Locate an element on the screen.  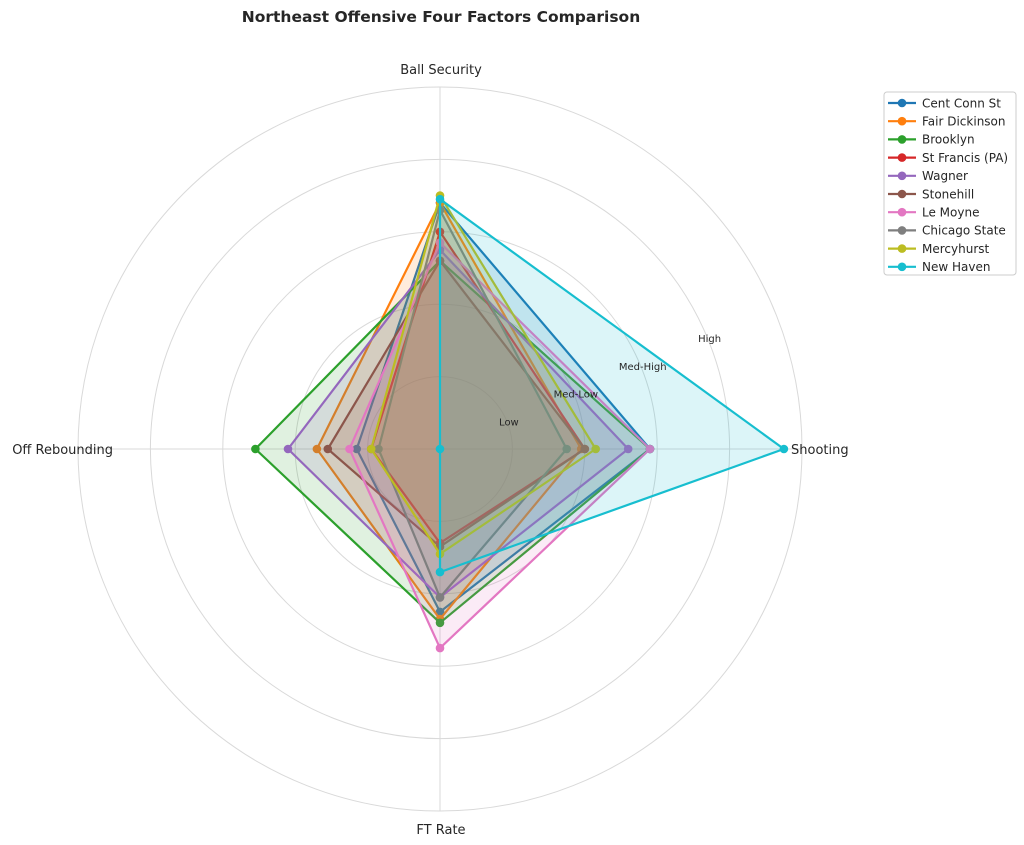
legend-item: Stonehill is located at coordinates (948, 194).